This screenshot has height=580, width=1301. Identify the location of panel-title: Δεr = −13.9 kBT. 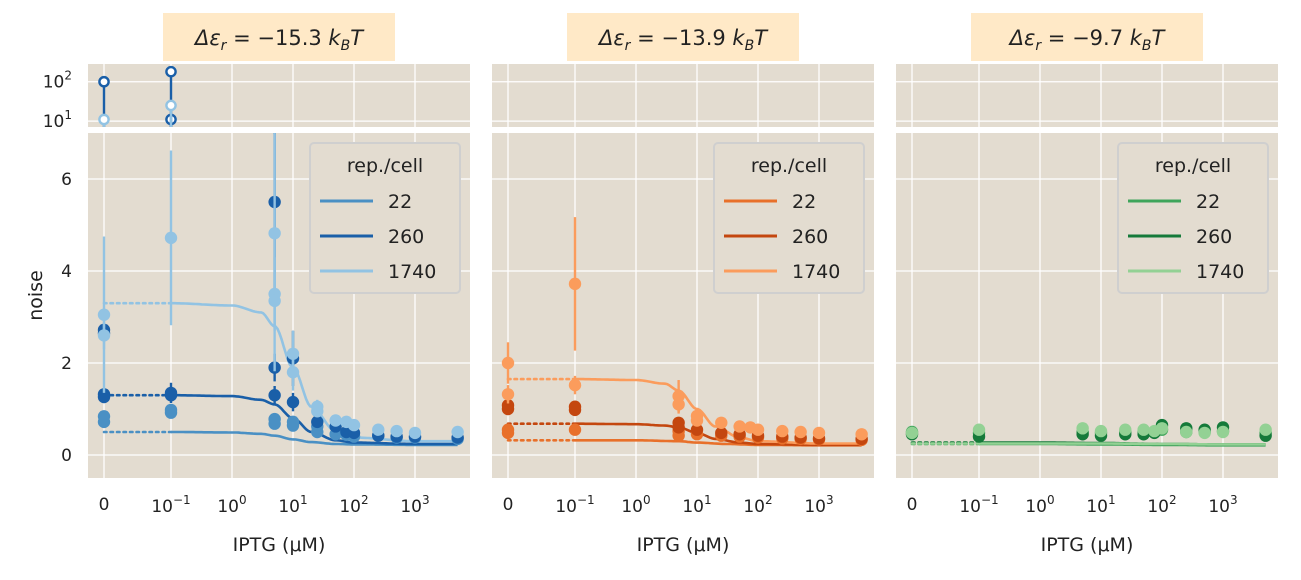
(683, 40).